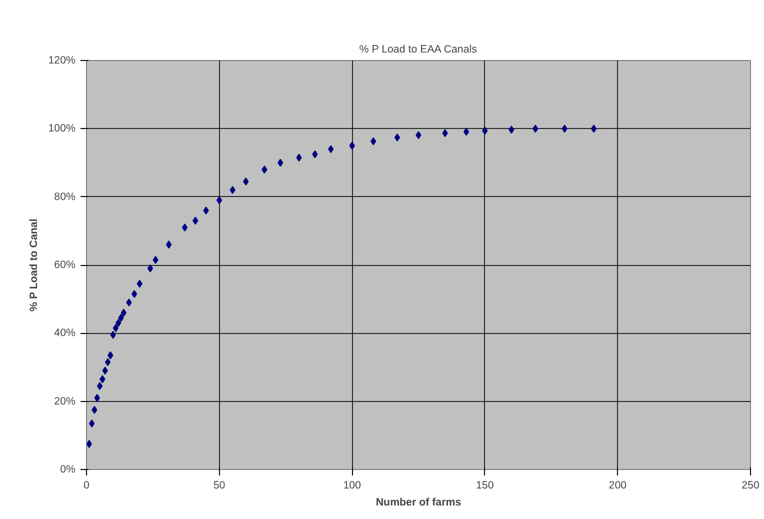 Image resolution: width=764 pixels, height=519 pixels. Describe the element at coordinates (751, 486) in the screenshot. I see `x-tick-label: 250` at that location.